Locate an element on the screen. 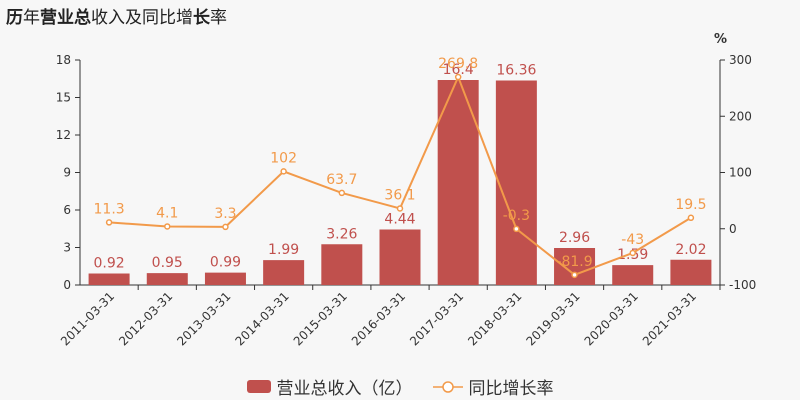 This screenshot has width=800, height=400. y-right-tick-label: 200 is located at coordinates (740, 116).